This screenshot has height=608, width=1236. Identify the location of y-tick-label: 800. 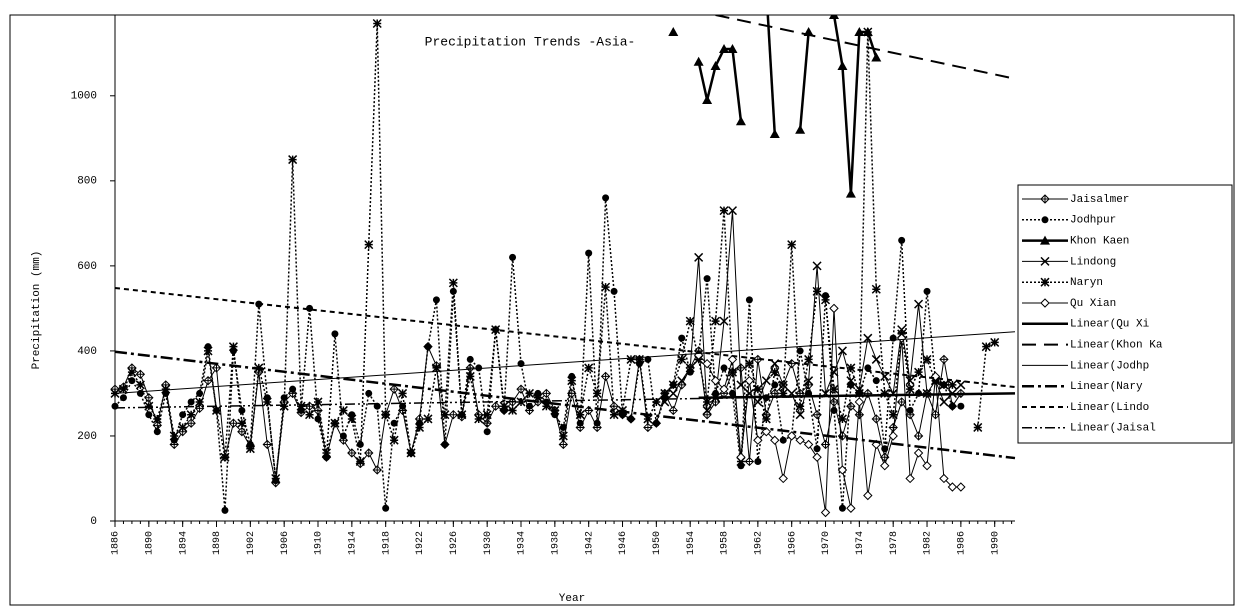
(87, 182).